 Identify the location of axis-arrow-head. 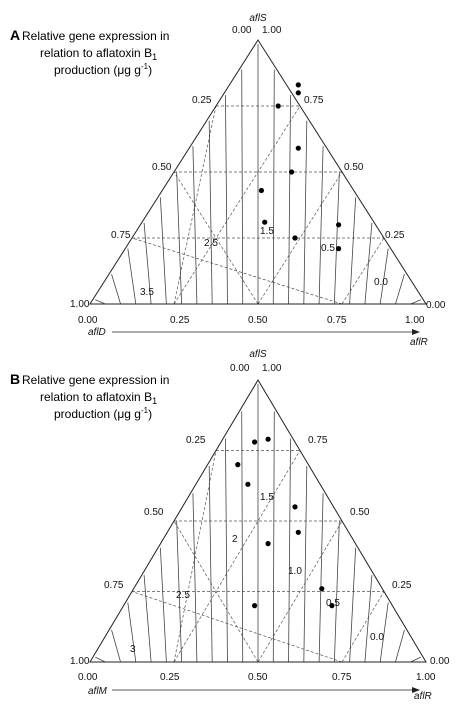
(416, 690).